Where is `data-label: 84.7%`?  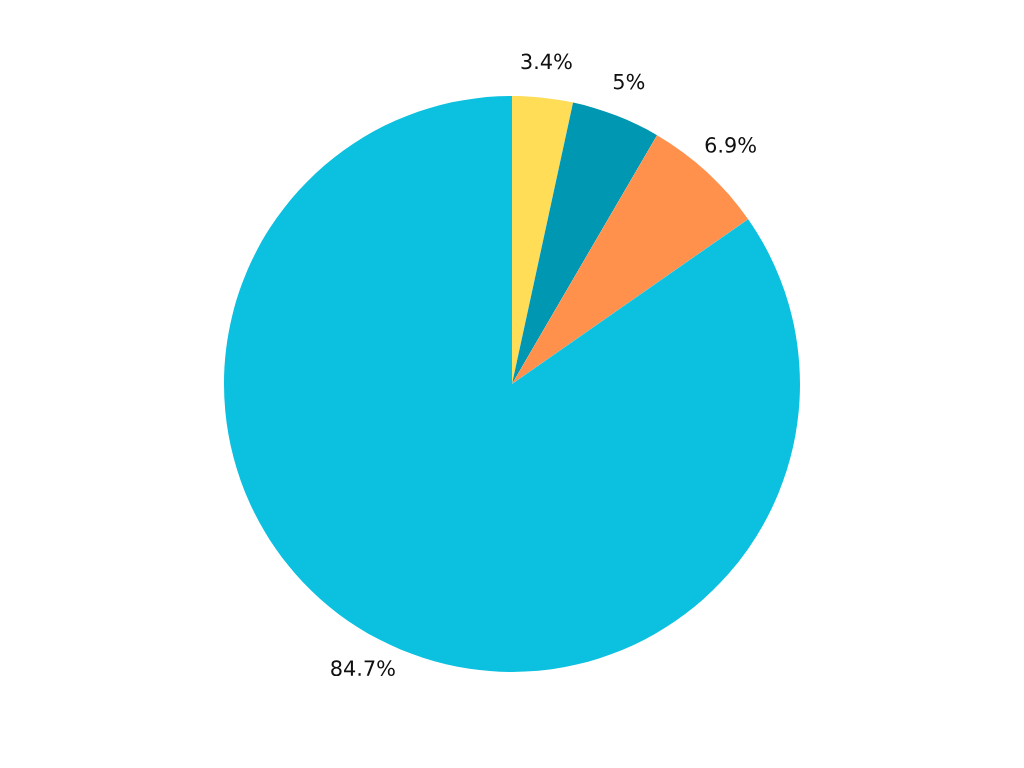
data-label: 84.7% is located at coordinates (363, 668).